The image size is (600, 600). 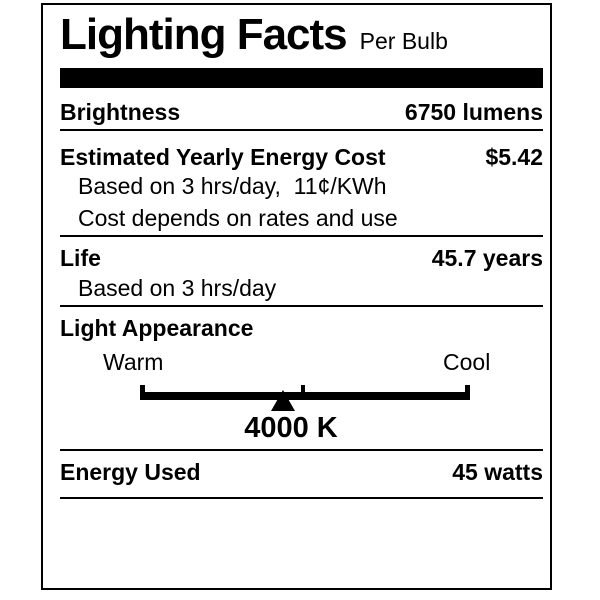 What do you see at coordinates (487, 258) in the screenshot?
I see `life-value: 45.7 years` at bounding box center [487, 258].